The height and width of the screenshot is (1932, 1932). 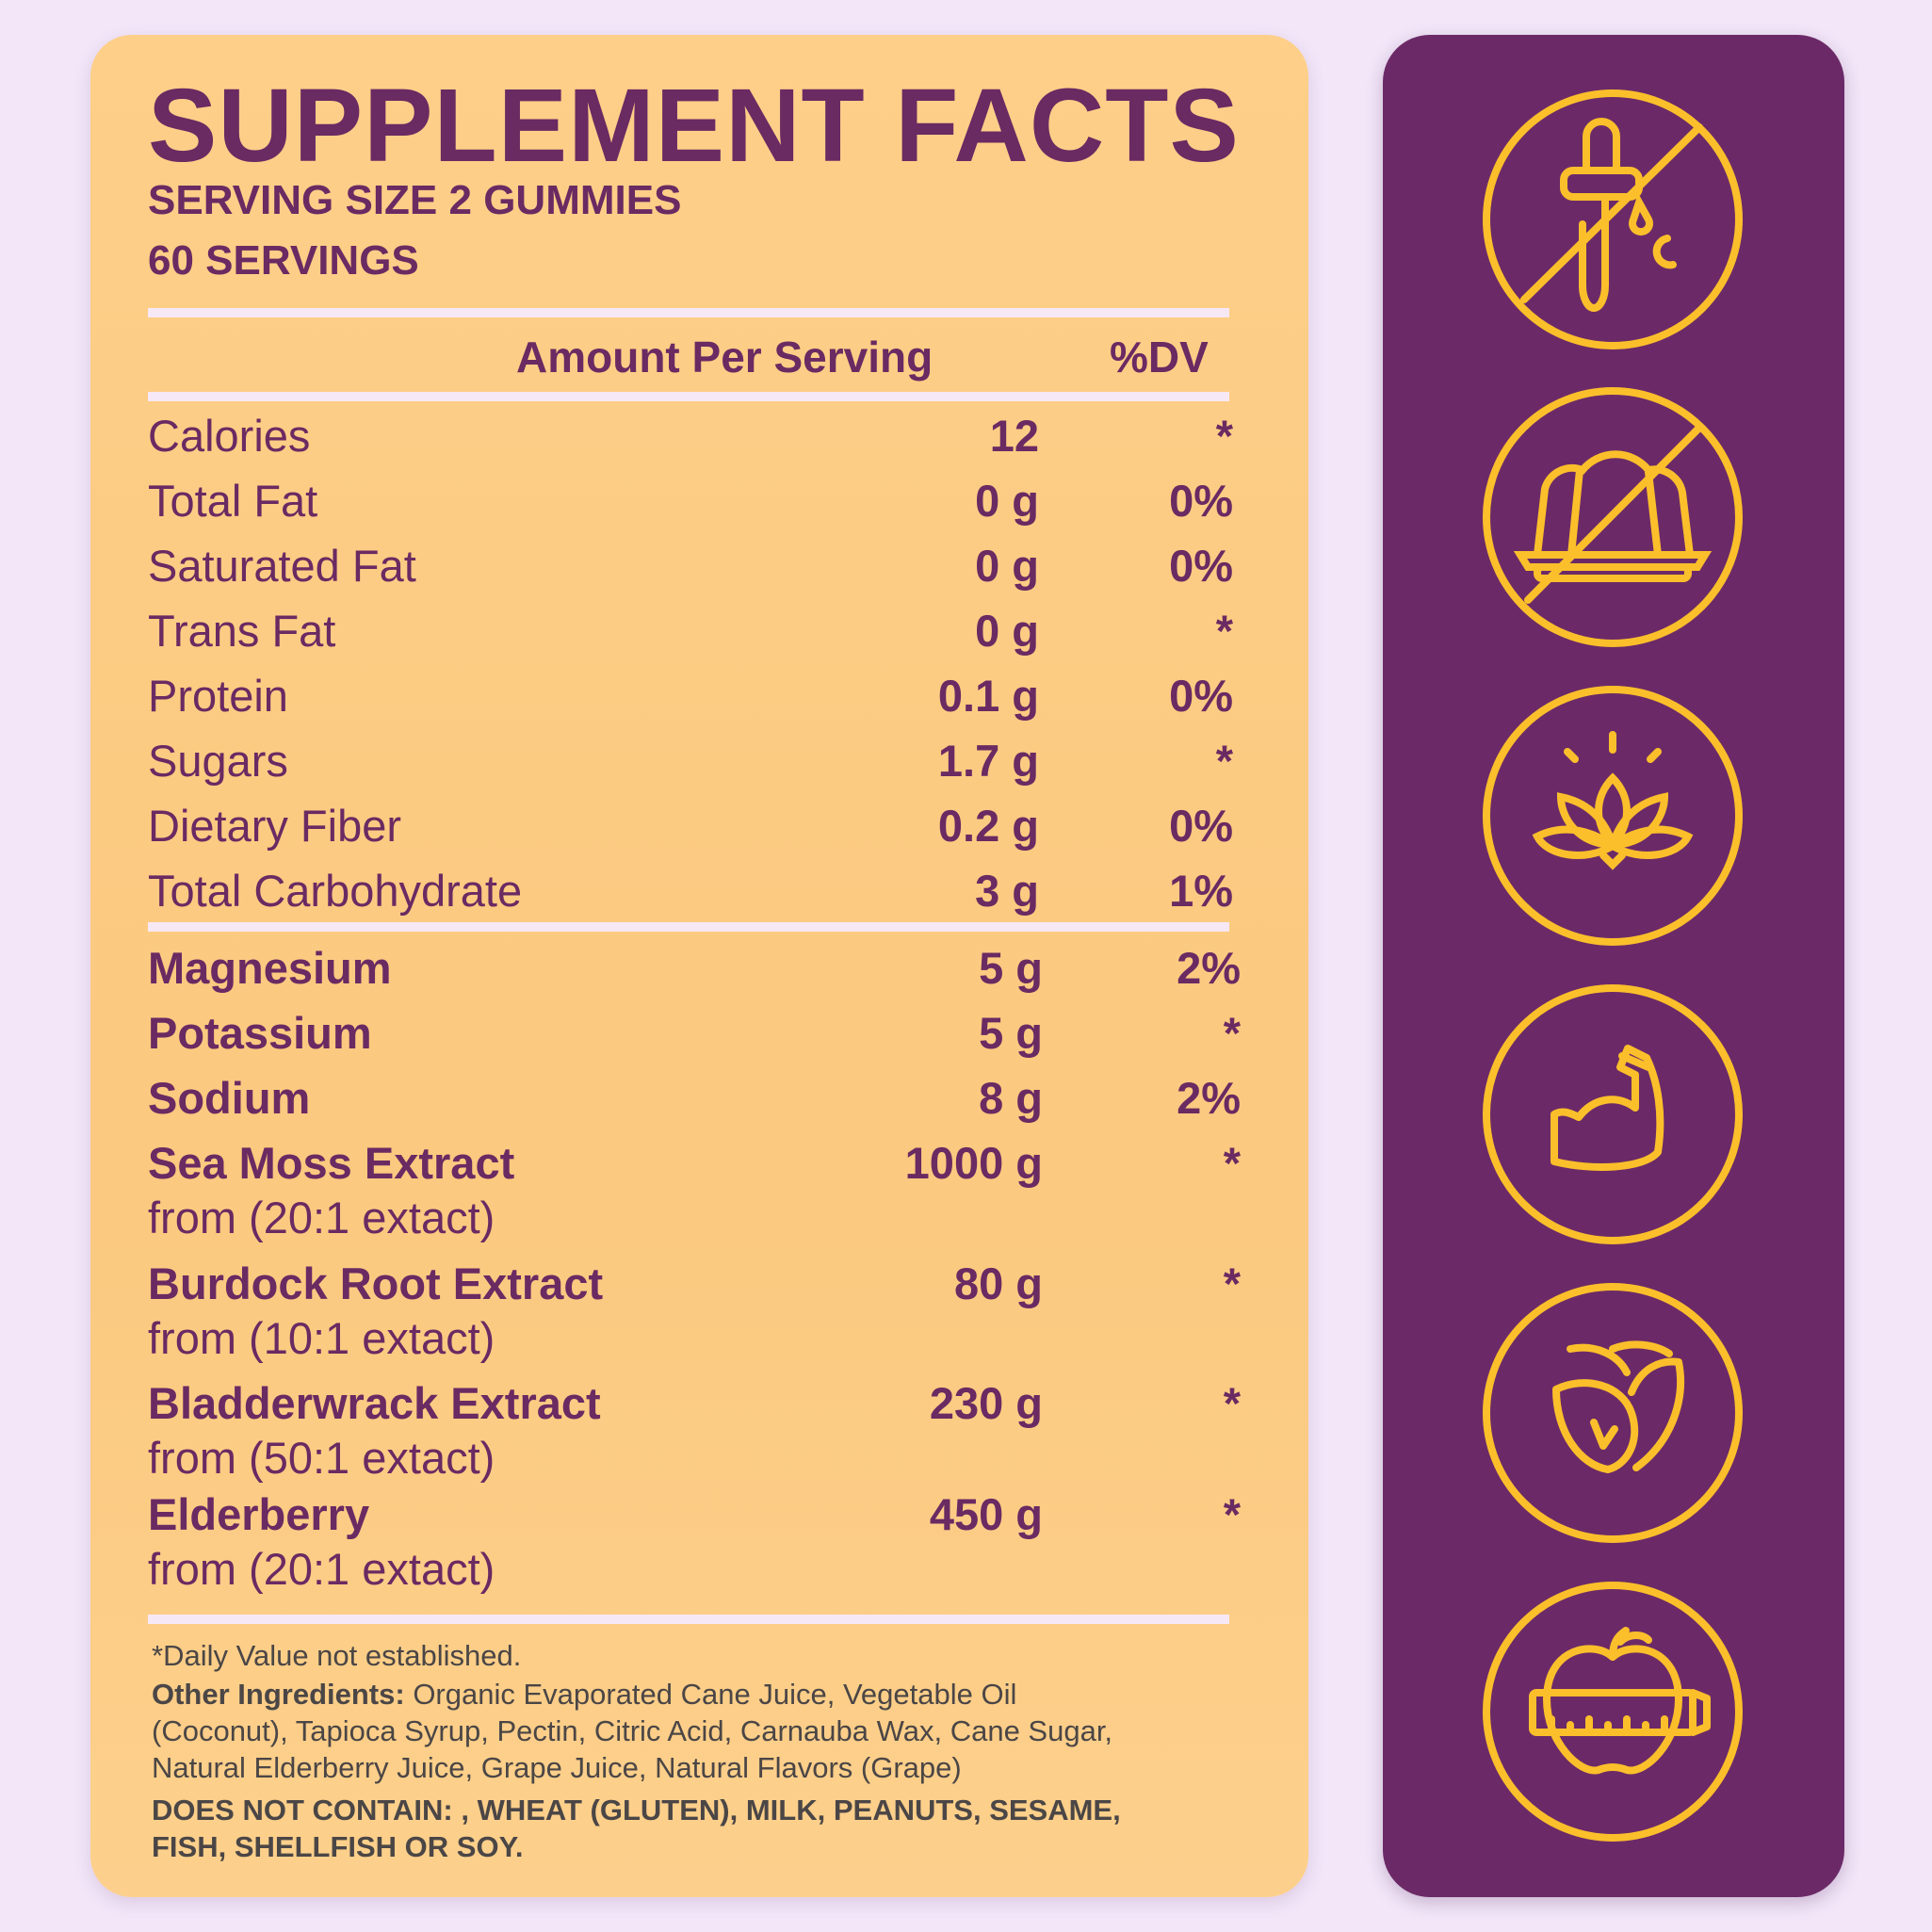 What do you see at coordinates (282, 566) in the screenshot?
I see `nutrient-name: Saturated Fat` at bounding box center [282, 566].